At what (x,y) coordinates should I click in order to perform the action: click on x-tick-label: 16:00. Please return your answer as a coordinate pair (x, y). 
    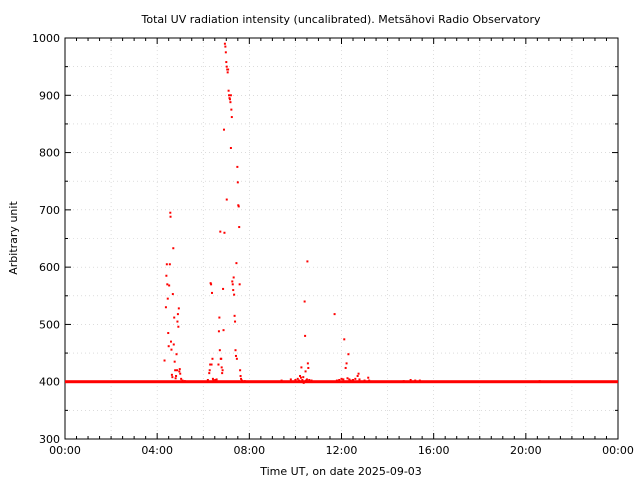
    Looking at the image, I should click on (434, 450).